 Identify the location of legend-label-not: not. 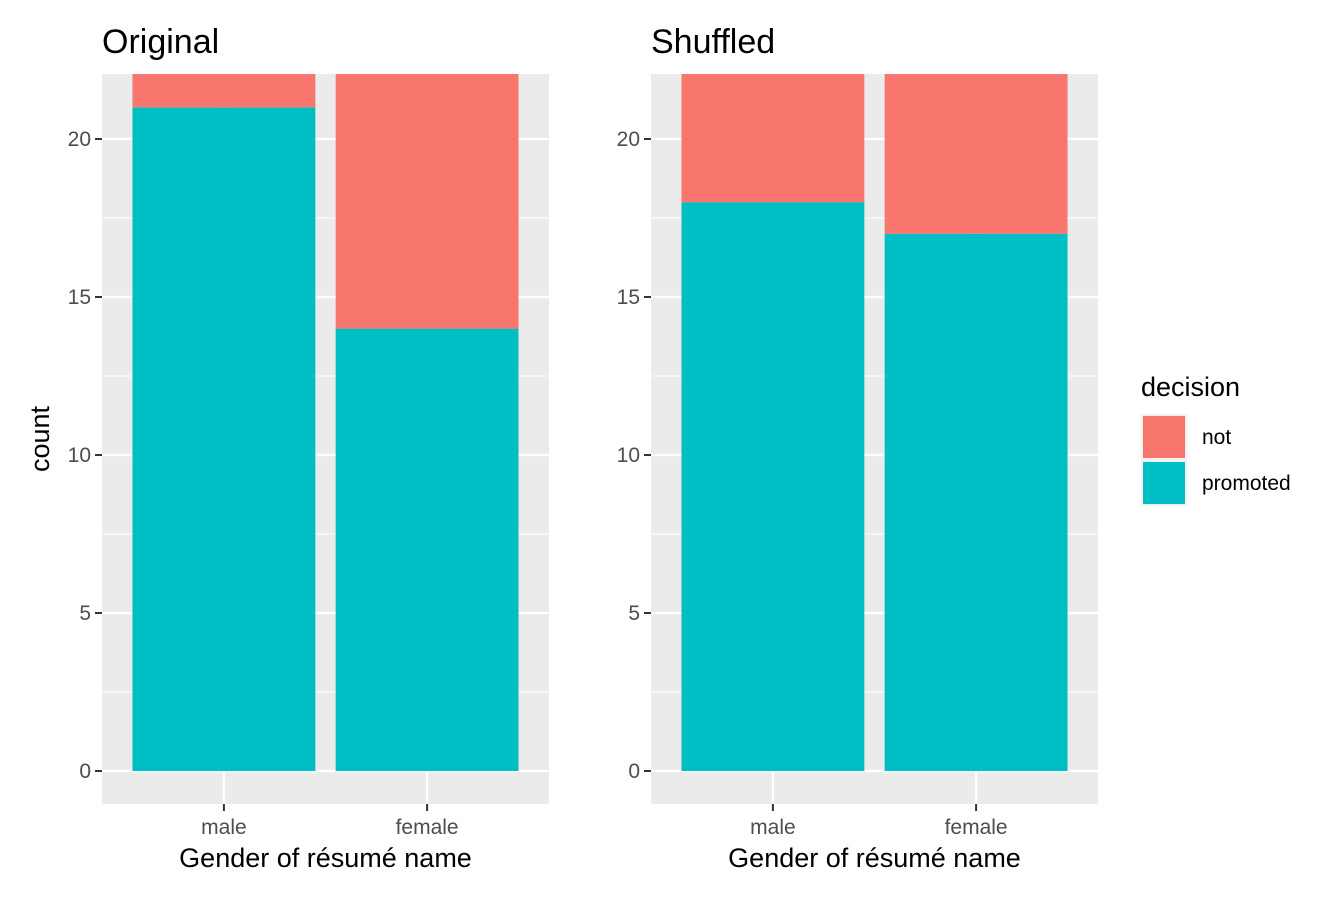
(1216, 437).